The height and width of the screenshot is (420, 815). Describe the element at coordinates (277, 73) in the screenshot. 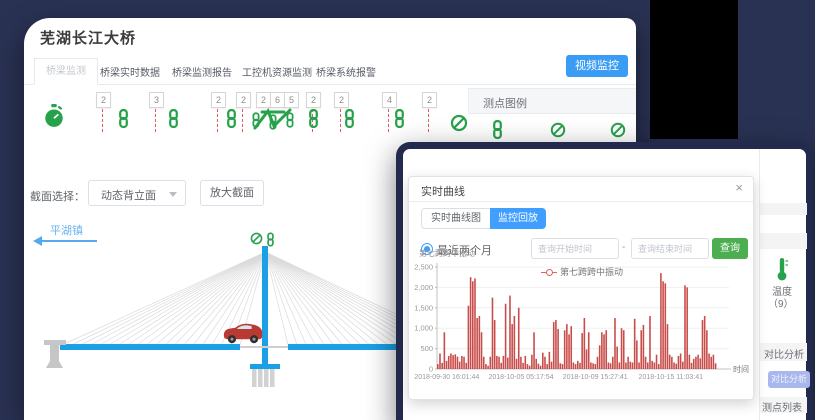

I see `tab-ipc-resource: 工控机资源监测` at that location.